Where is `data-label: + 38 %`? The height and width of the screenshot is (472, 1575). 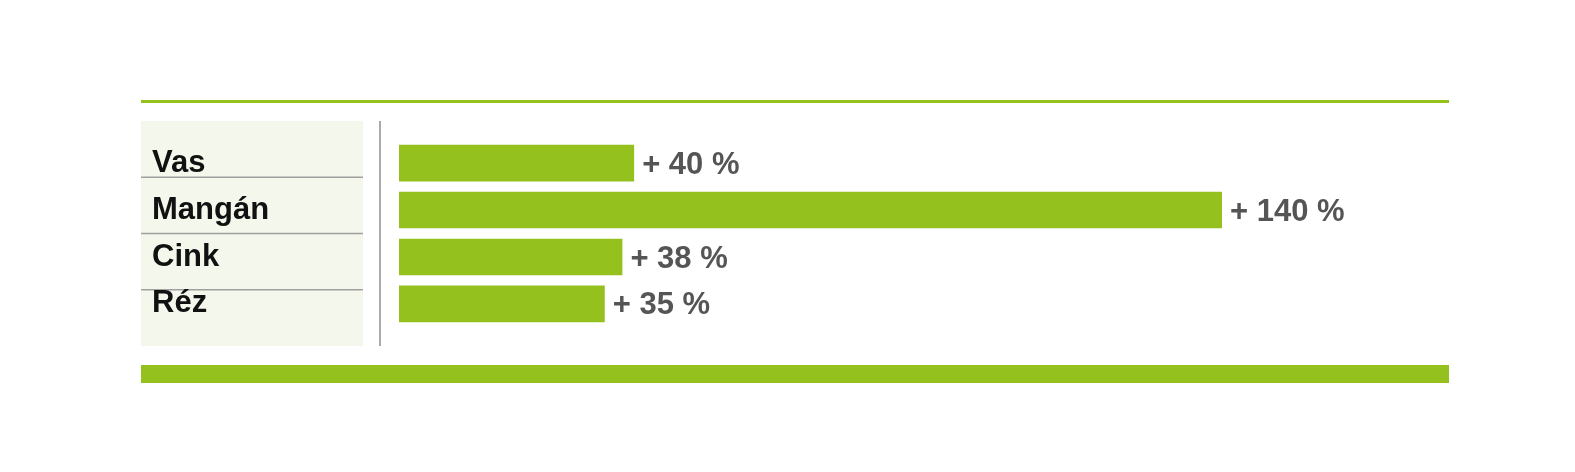 data-label: + 38 % is located at coordinates (679, 257).